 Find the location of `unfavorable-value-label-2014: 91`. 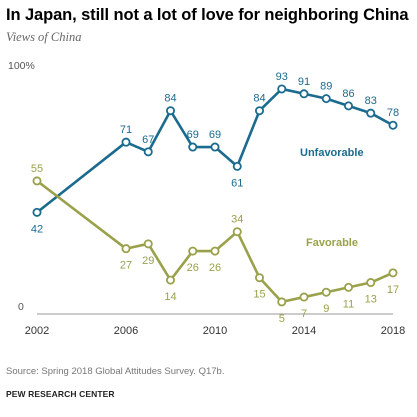

unfavorable-value-label-2014: 91 is located at coordinates (304, 82).